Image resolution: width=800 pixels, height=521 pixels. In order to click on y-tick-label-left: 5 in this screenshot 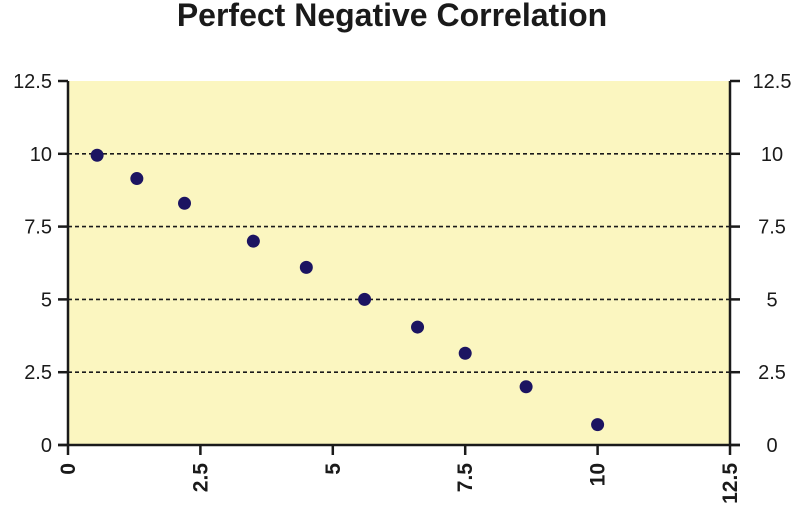, I will do `click(46, 300)`.